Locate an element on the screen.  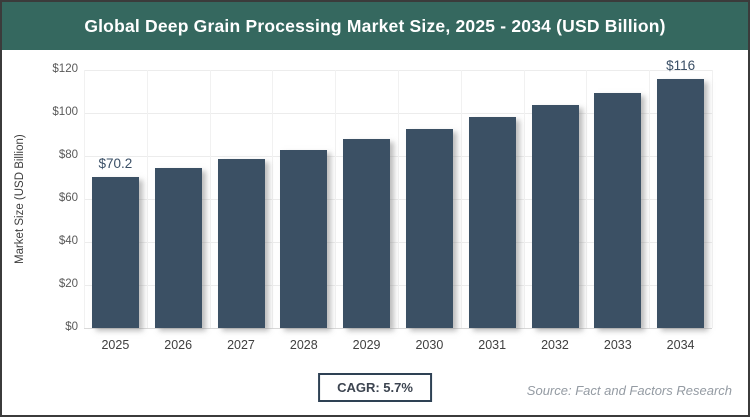
y-axis-tick-label: $20 is located at coordinates (68, 284).